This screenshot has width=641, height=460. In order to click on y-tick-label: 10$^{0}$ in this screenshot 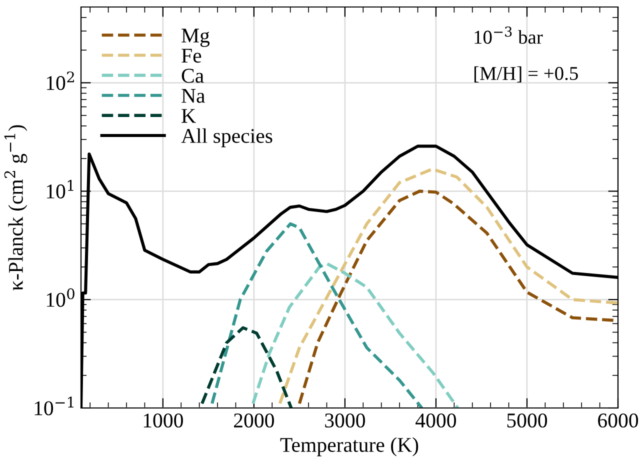, I will do `click(60, 297)`.